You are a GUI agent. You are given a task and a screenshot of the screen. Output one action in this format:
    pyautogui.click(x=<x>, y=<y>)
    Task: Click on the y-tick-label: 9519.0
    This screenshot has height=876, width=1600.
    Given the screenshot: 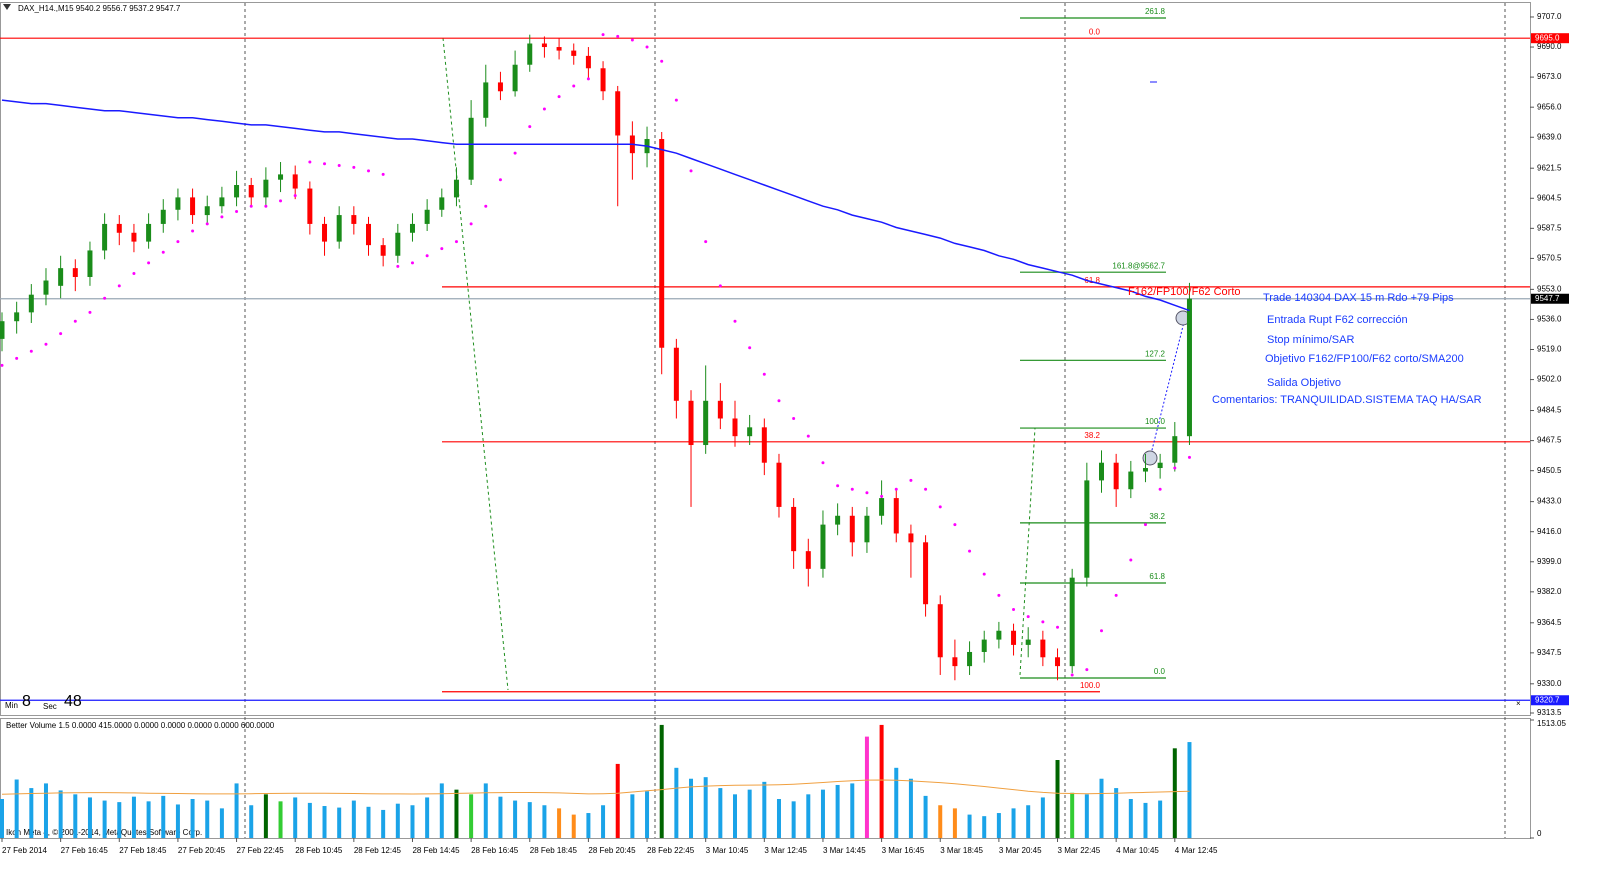 What is the action you would take?
    pyautogui.click(x=1549, y=349)
    